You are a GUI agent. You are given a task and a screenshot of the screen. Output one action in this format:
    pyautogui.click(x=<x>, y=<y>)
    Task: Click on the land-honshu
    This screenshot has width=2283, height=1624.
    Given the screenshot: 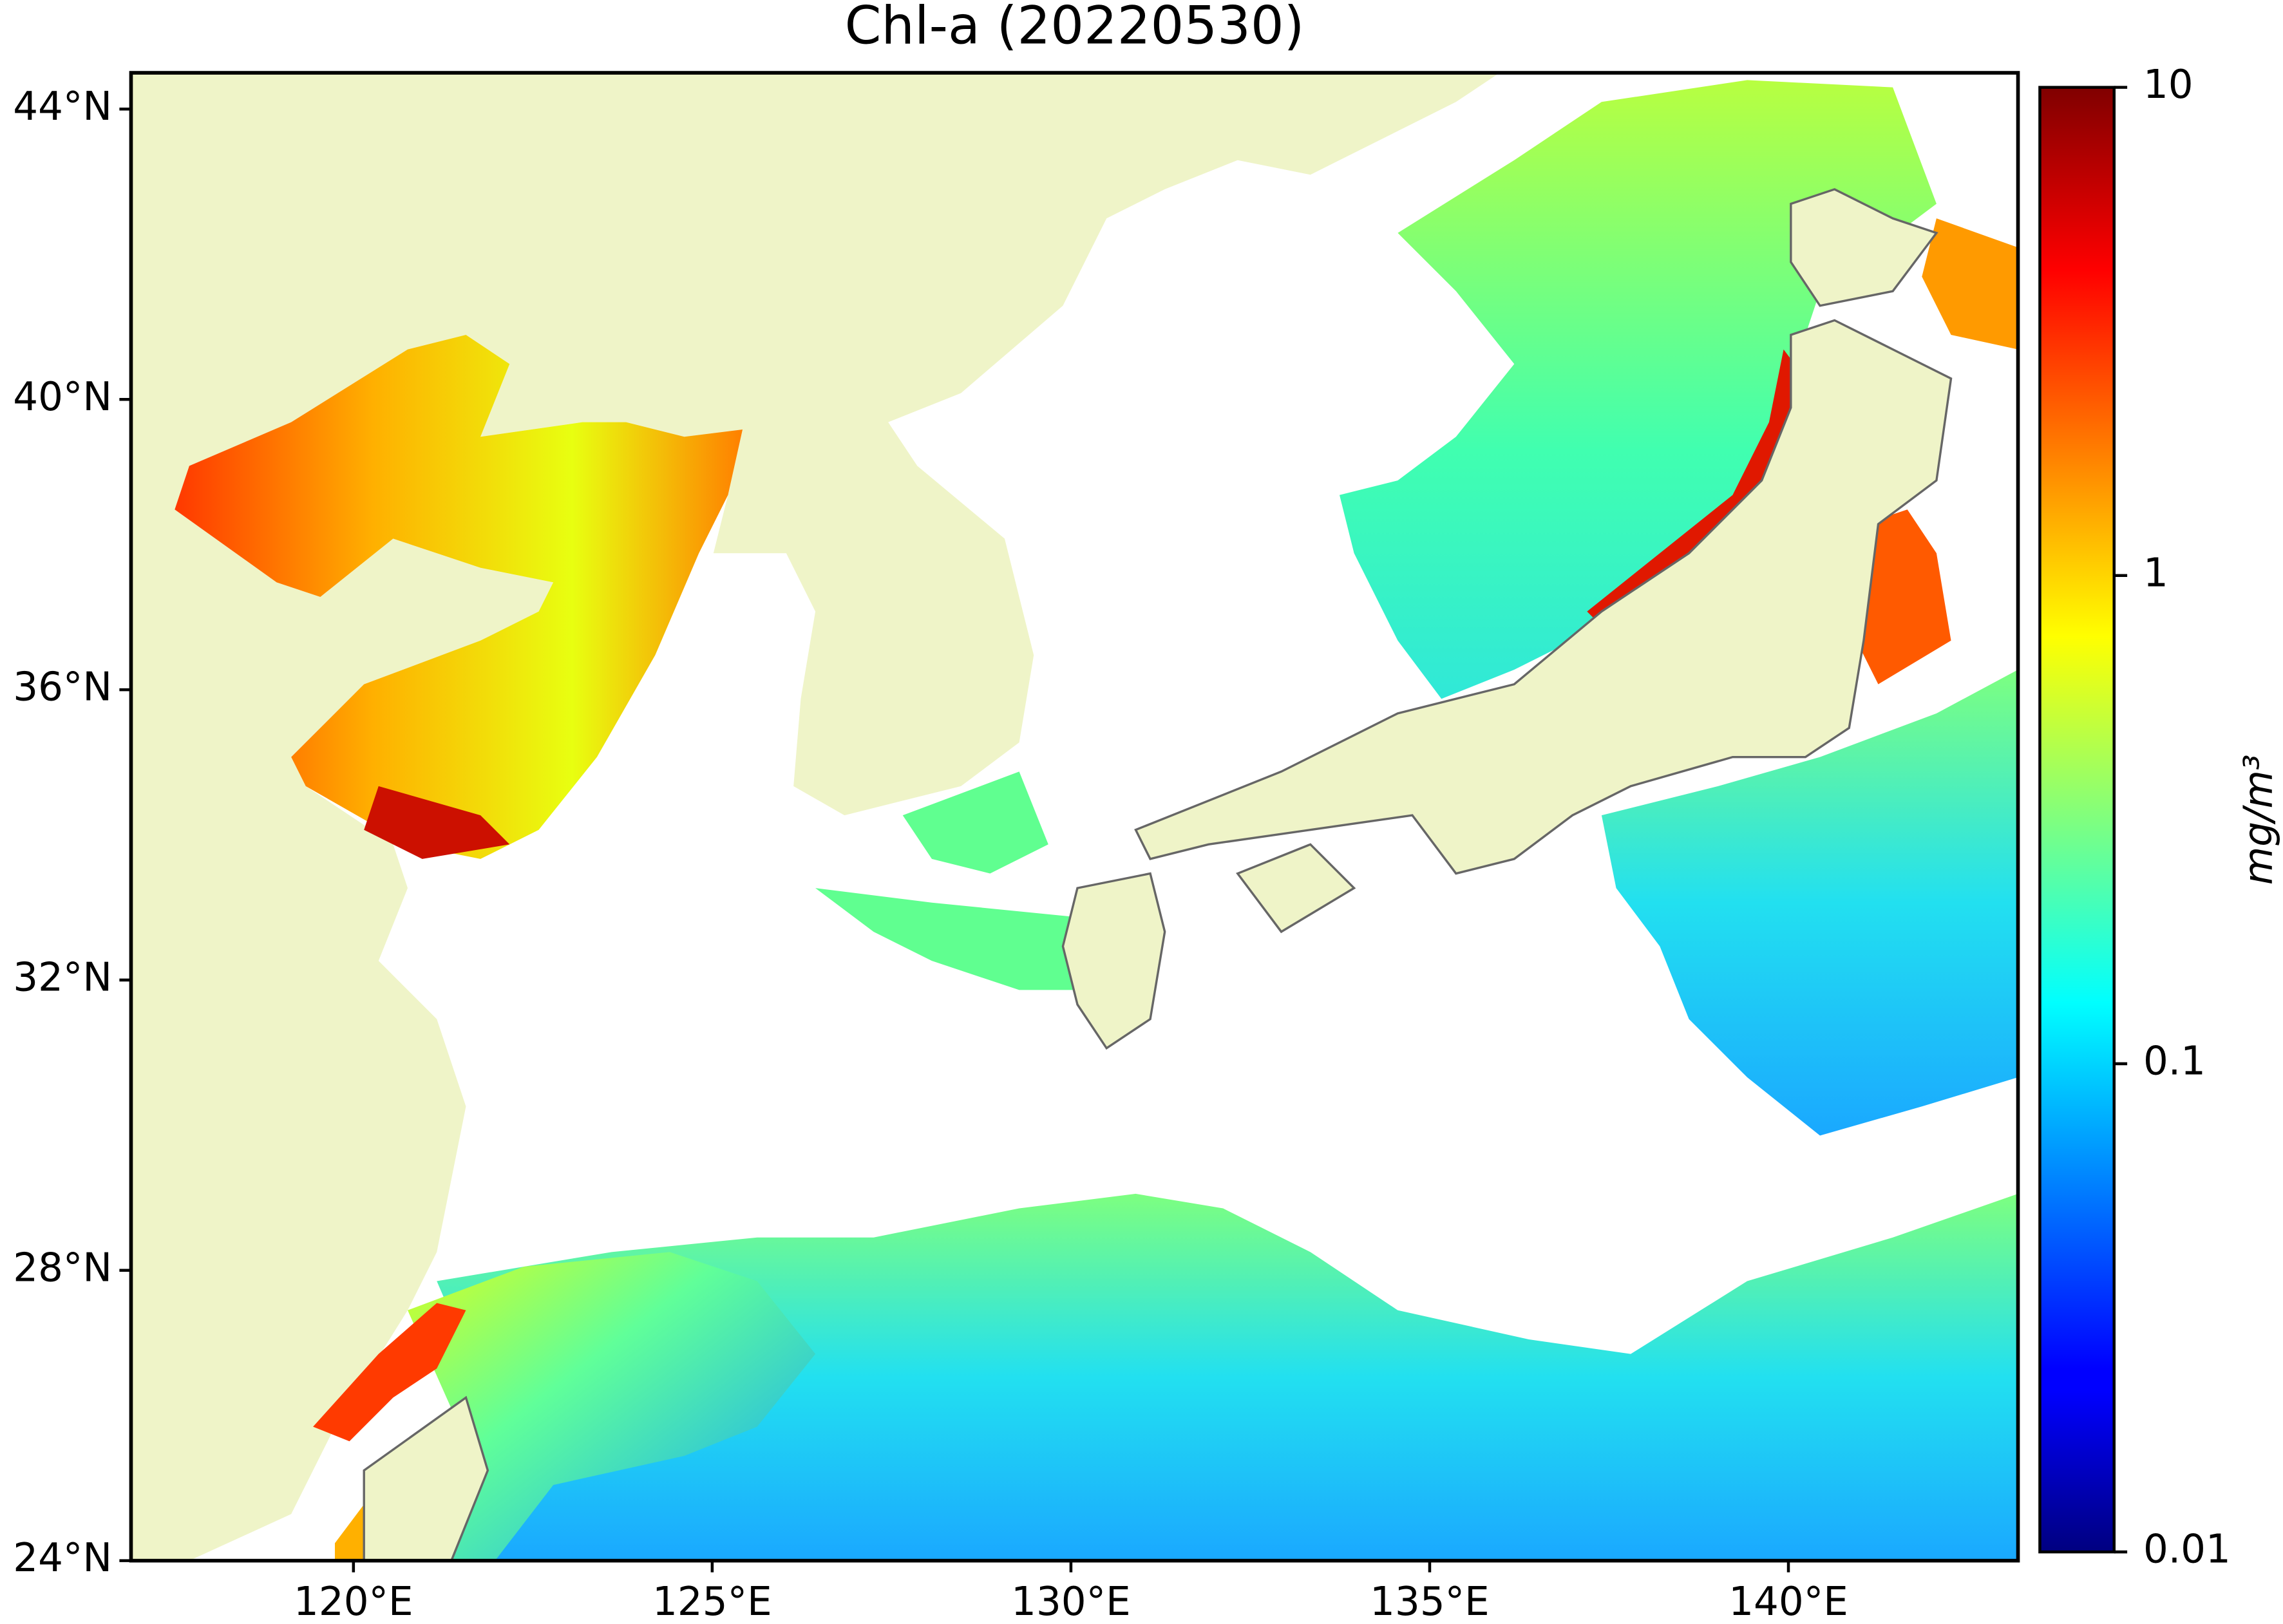 What is the action you would take?
    pyautogui.click(x=1543, y=597)
    